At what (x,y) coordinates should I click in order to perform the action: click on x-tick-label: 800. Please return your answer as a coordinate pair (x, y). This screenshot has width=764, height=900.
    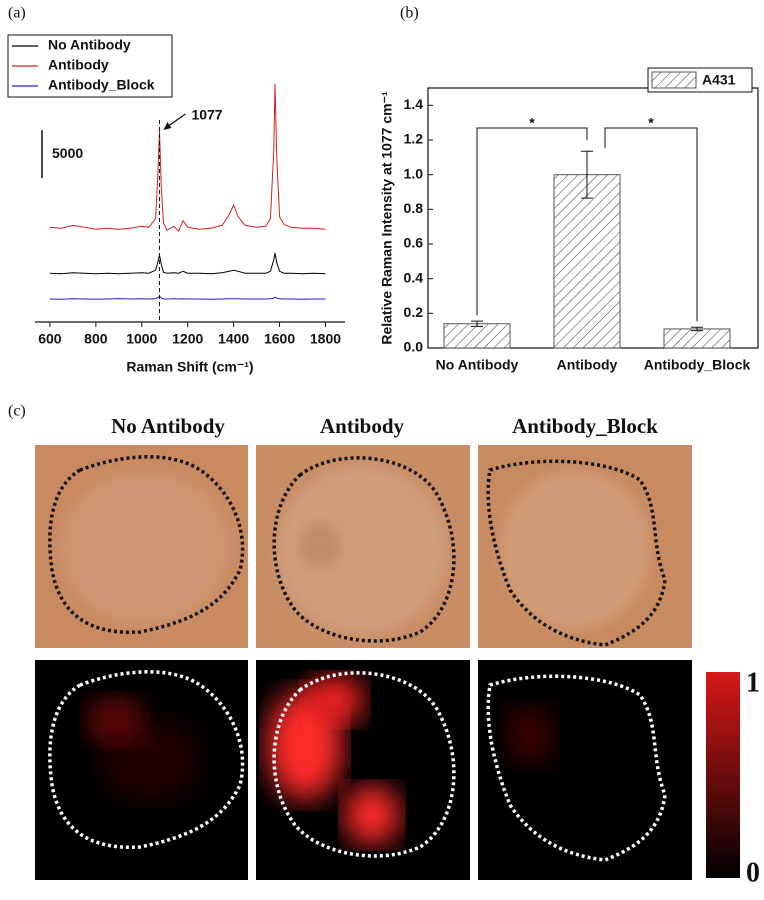
    Looking at the image, I should click on (96, 339).